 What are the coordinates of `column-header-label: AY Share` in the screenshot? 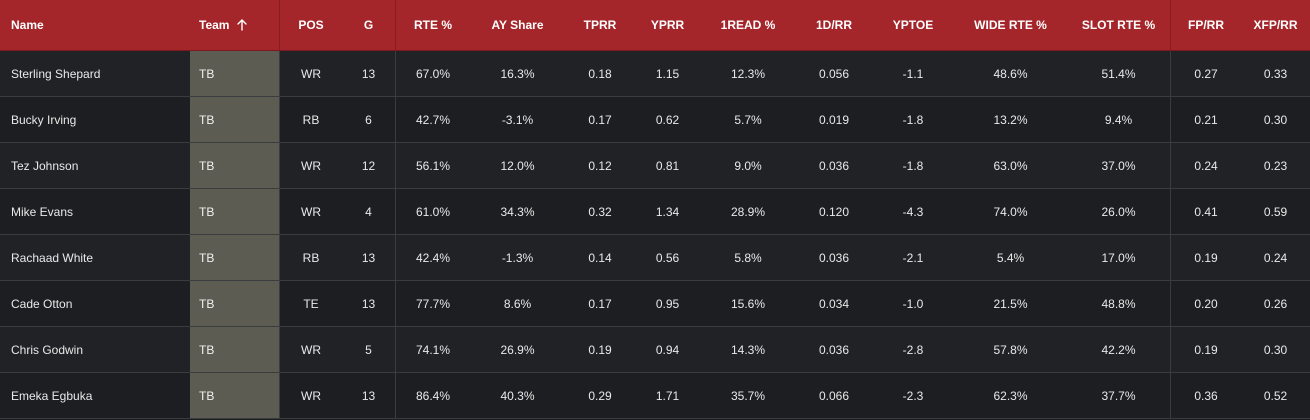 It's located at (517, 25).